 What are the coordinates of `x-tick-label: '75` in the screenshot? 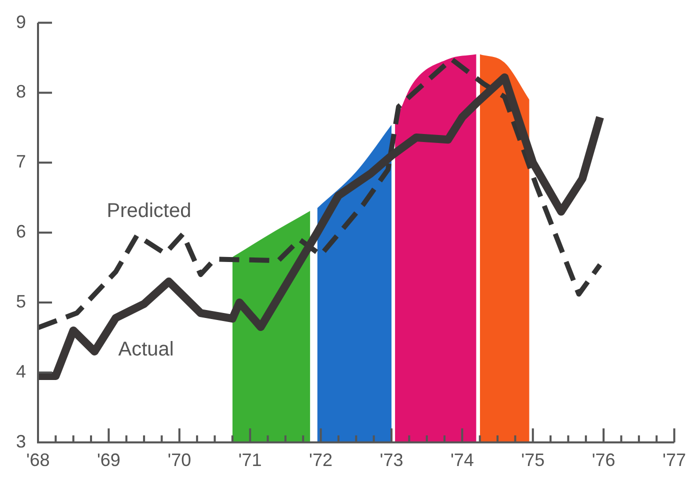 It's located at (533, 460).